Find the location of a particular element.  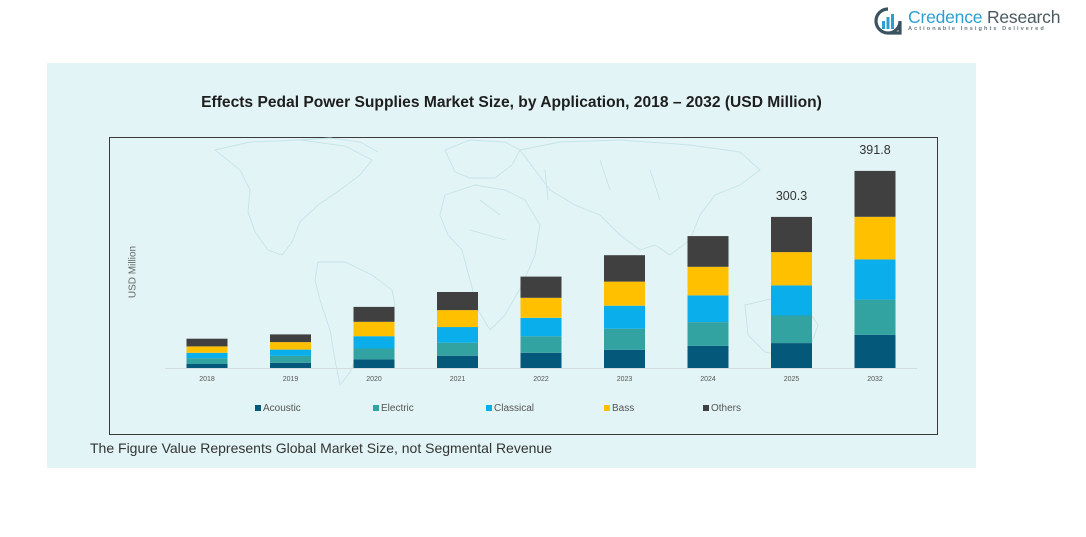

bar-segment-classical-2018 is located at coordinates (207, 355).